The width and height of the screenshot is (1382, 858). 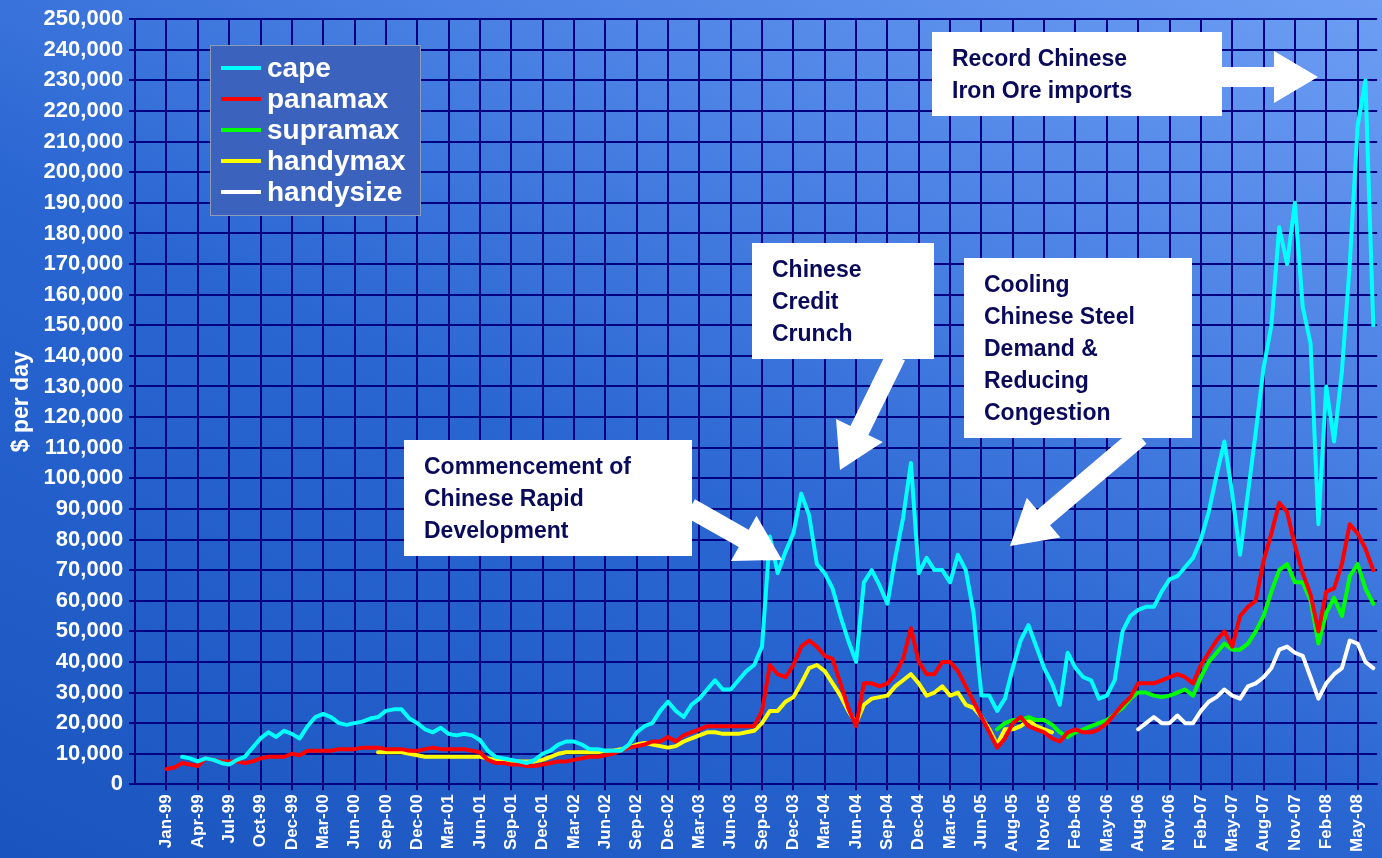 I want to click on callout-box: Record Chinese Iron Ore imports, so click(x=1077, y=74).